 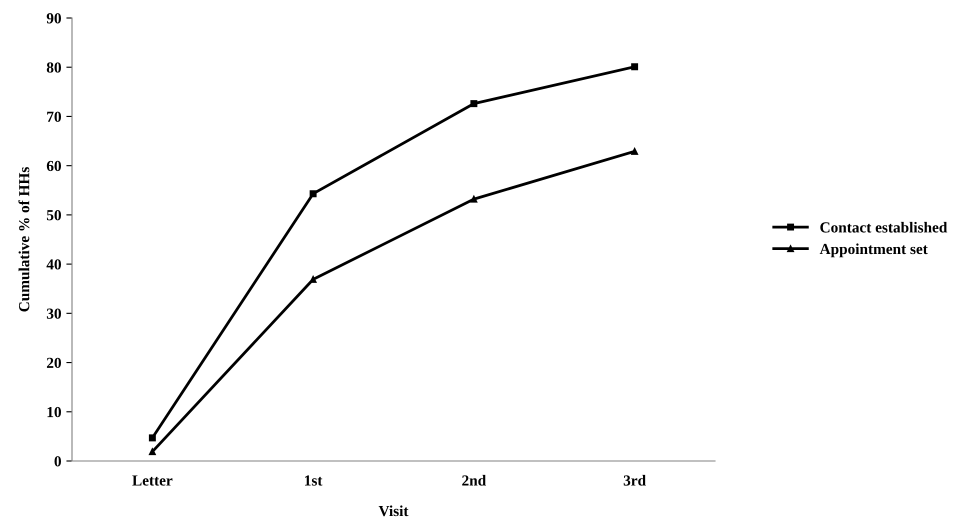 What do you see at coordinates (53, 313) in the screenshot?
I see `y-tick-label: 30` at bounding box center [53, 313].